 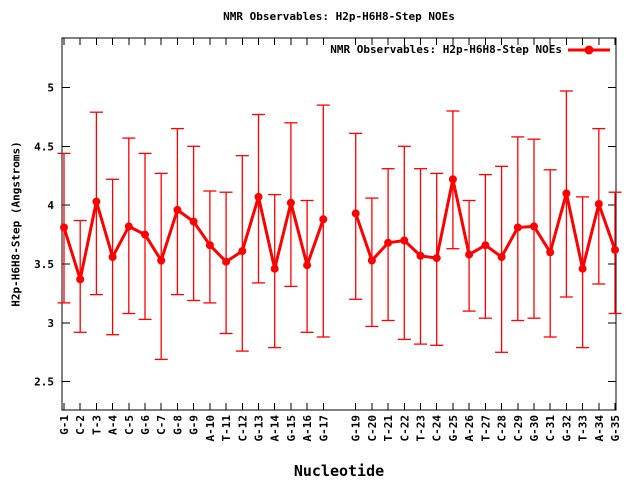 What do you see at coordinates (129, 425) in the screenshot?
I see `x-tick-label: C-5` at bounding box center [129, 425].